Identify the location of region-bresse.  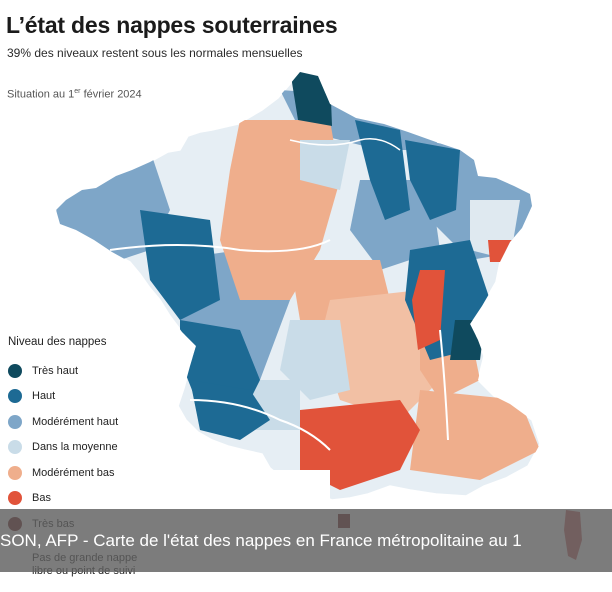
(428, 310).